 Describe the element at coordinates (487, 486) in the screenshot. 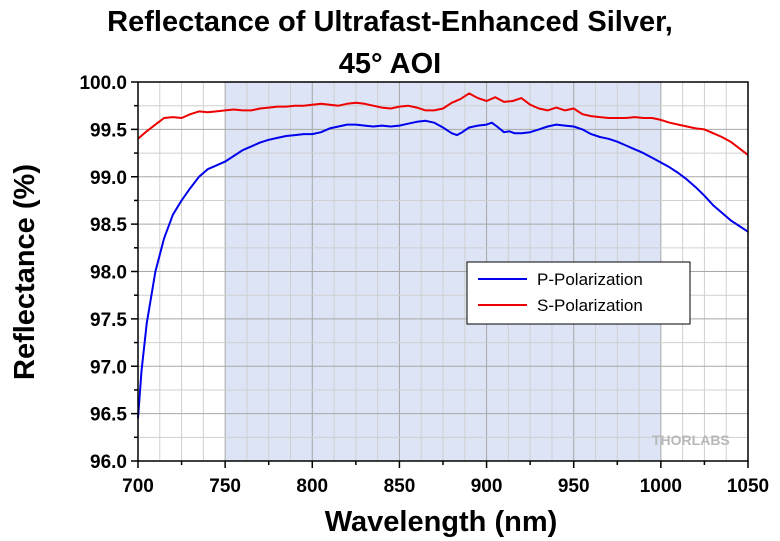

I see `x-tick-label: 900` at that location.